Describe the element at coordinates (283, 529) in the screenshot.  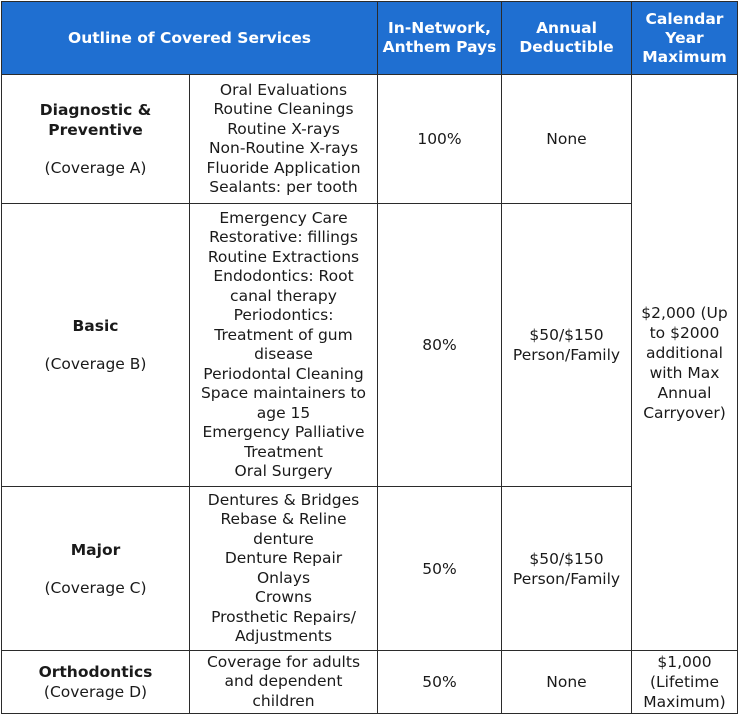
I see `service-item: Rebase & Reline denture` at that location.